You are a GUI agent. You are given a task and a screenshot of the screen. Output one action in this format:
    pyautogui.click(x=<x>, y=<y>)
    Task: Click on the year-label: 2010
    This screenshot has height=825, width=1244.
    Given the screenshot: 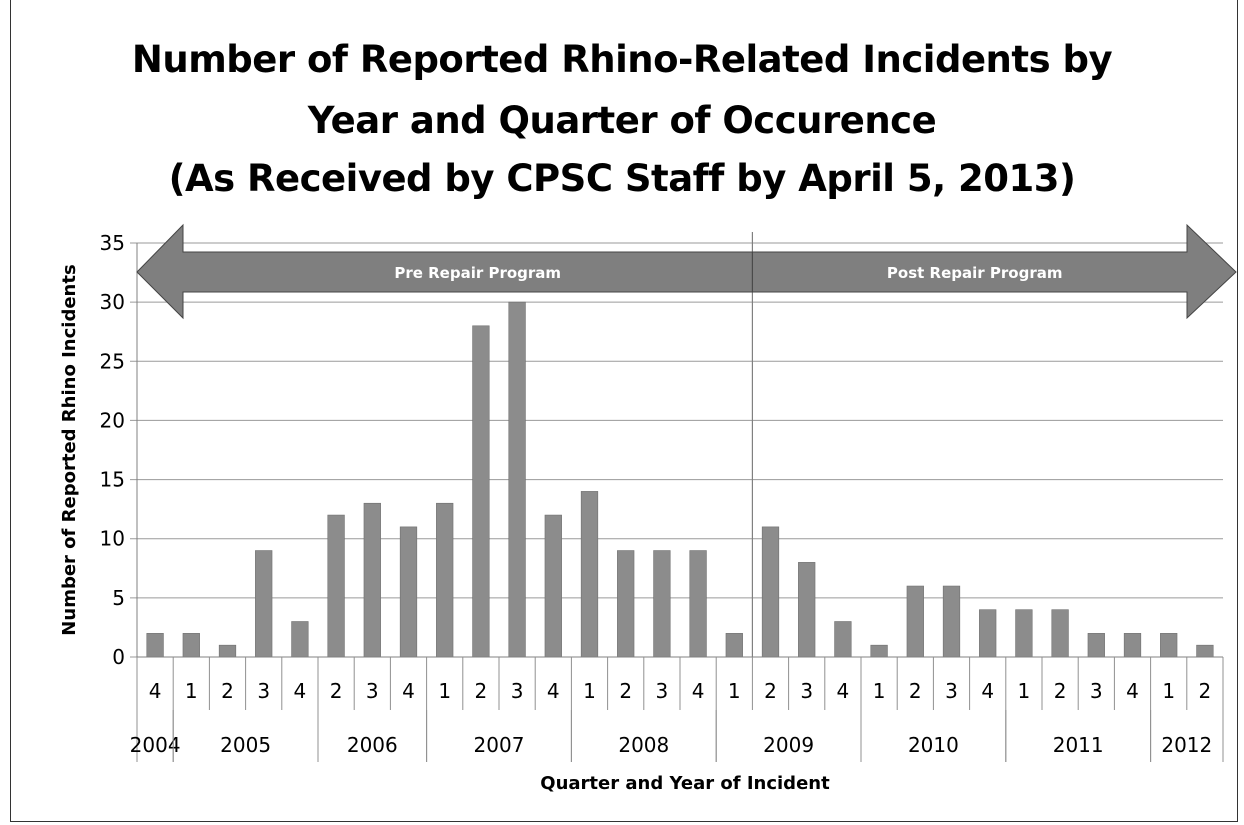 What is the action you would take?
    pyautogui.click(x=933, y=745)
    